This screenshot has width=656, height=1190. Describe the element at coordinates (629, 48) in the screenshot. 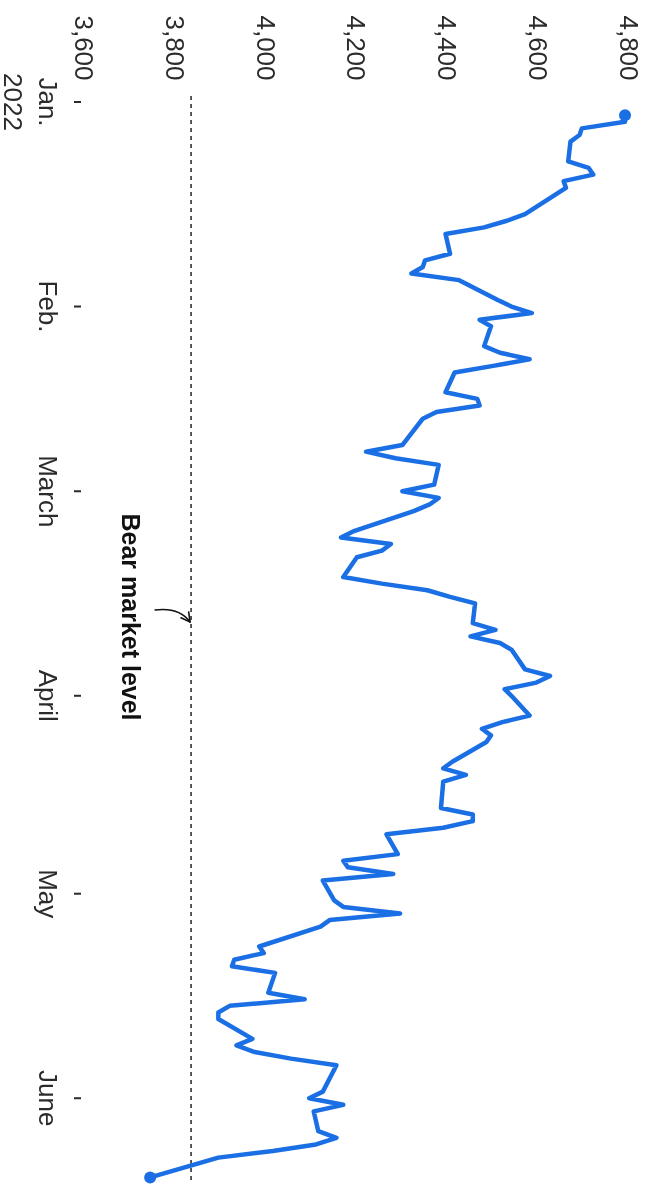

I see `x-tick-label: 4,800` at that location.